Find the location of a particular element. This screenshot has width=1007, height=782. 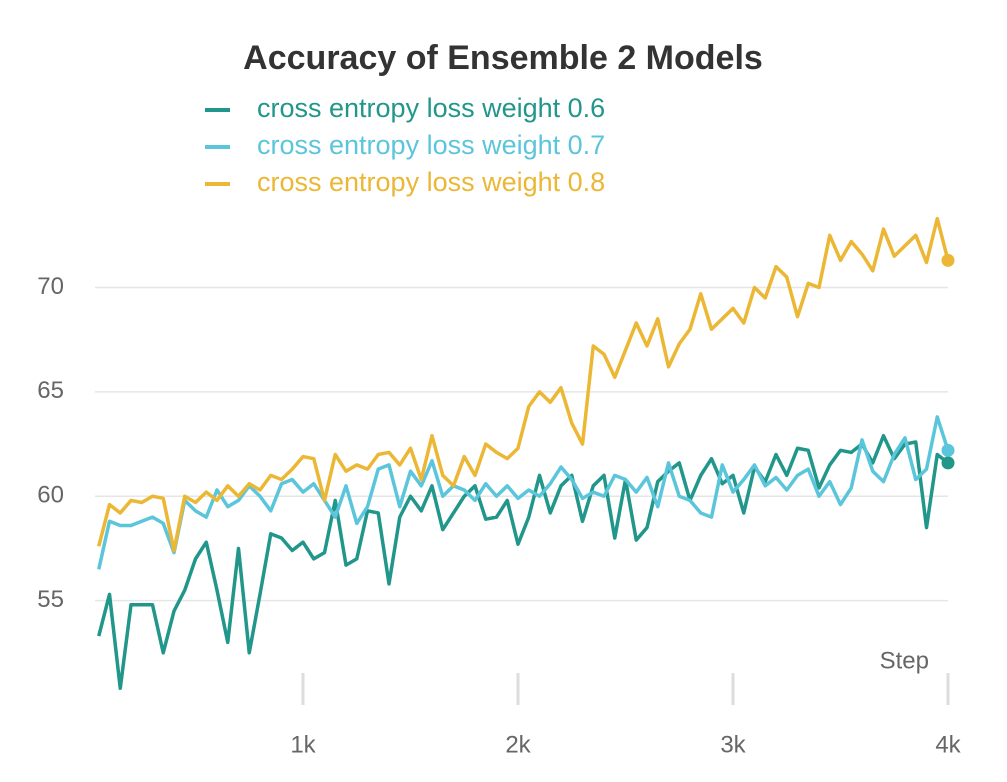

y-tick-label: 65 is located at coordinates (50, 390).